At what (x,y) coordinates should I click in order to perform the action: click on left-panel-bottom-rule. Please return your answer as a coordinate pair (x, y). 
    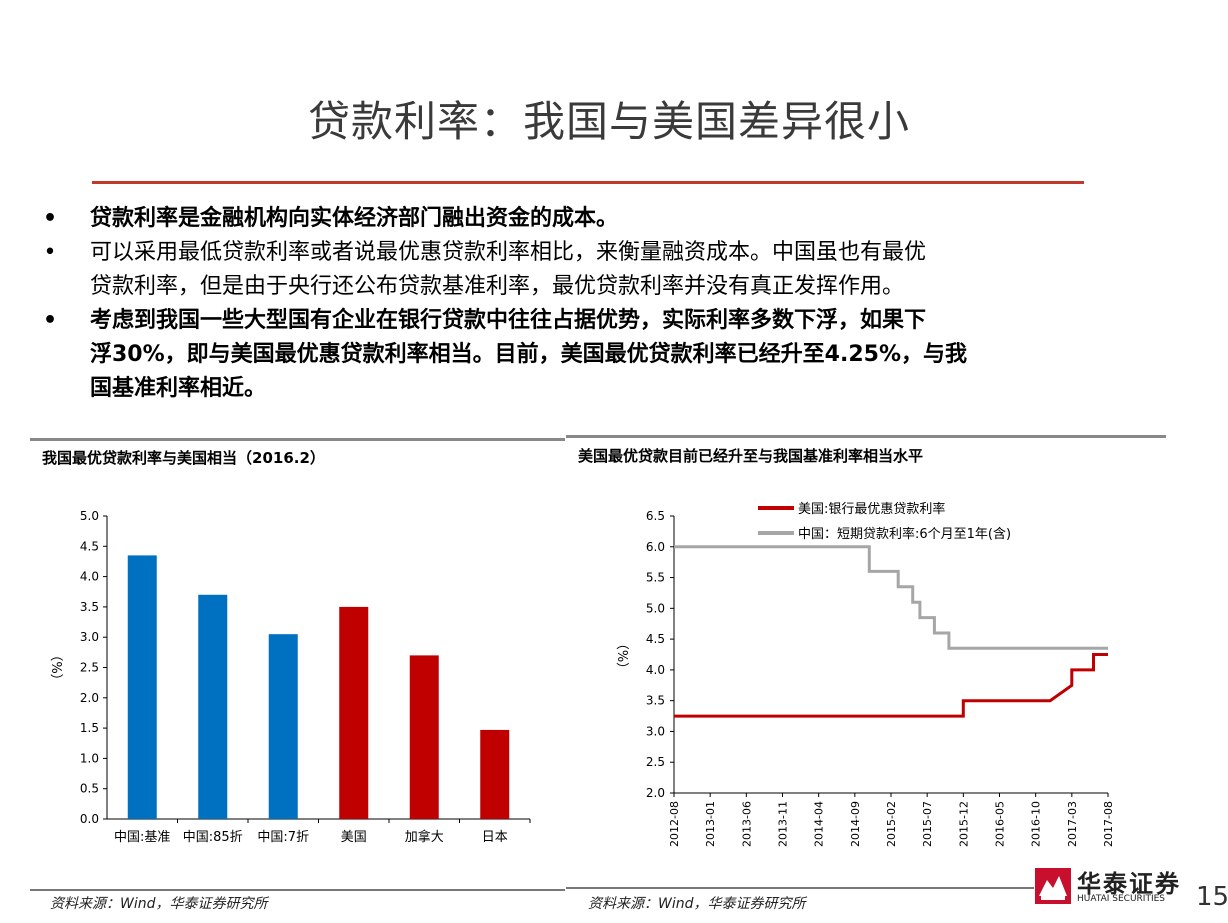
    Looking at the image, I should click on (297, 890).